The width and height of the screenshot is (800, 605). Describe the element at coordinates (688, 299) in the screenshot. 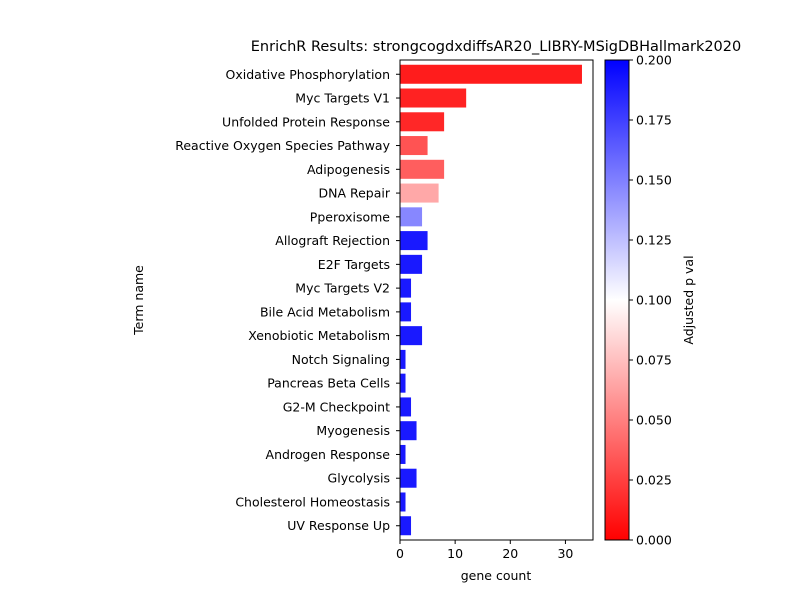

I see `colorbar-label: Adjusted p val` at that location.